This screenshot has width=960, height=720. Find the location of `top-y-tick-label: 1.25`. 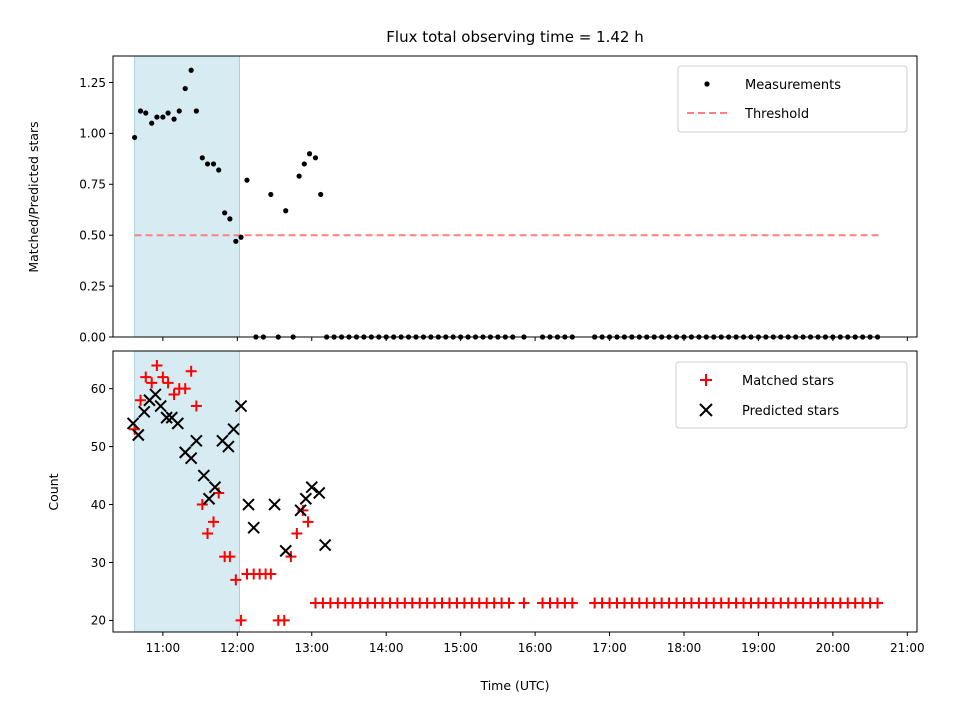

top-y-tick-label: 1.25 is located at coordinates (92, 83).